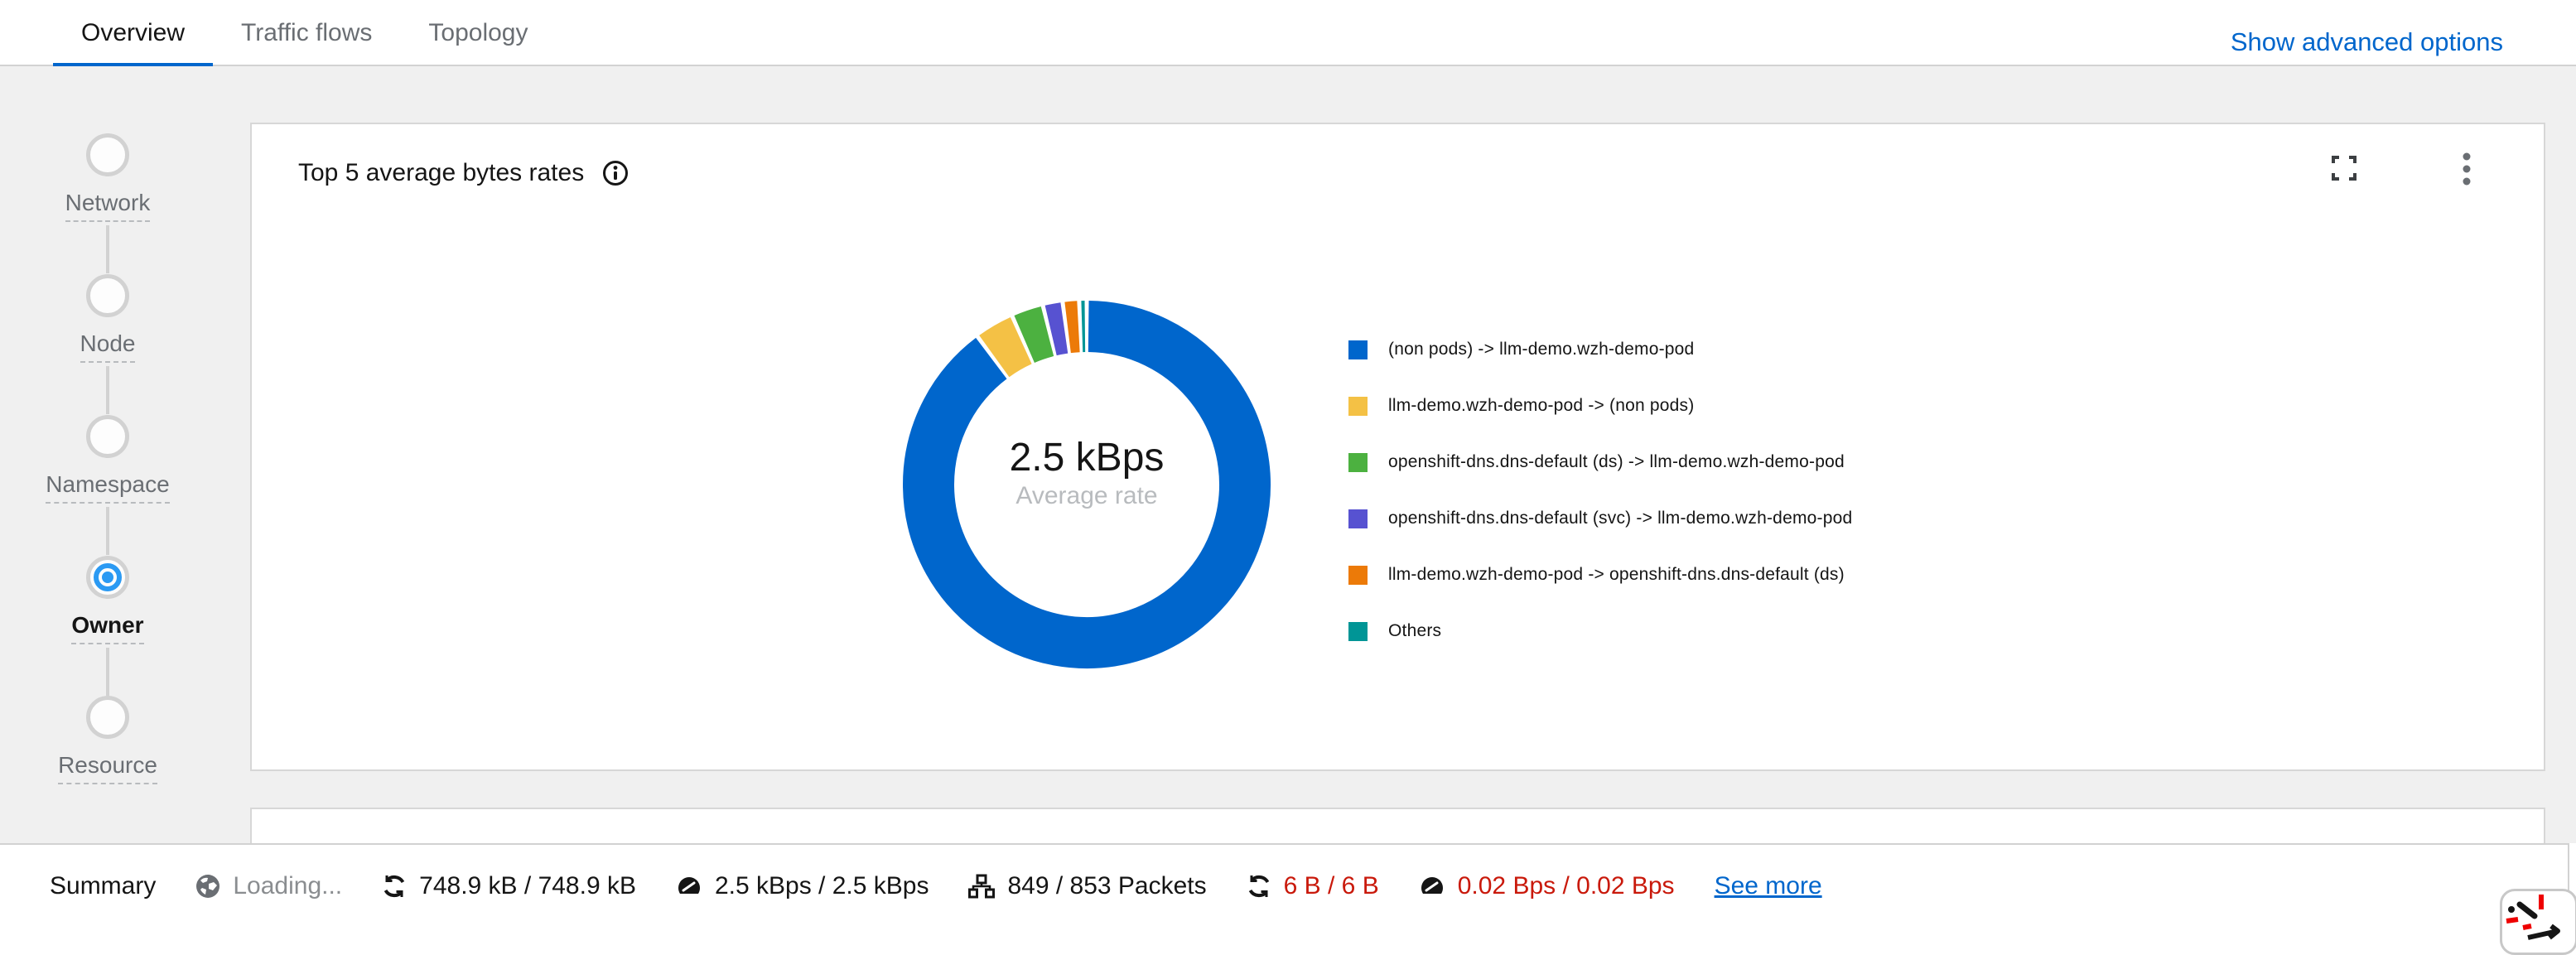 The image size is (2576, 955). I want to click on summary-item-packets: 849 / 853 Packets, so click(1087, 886).